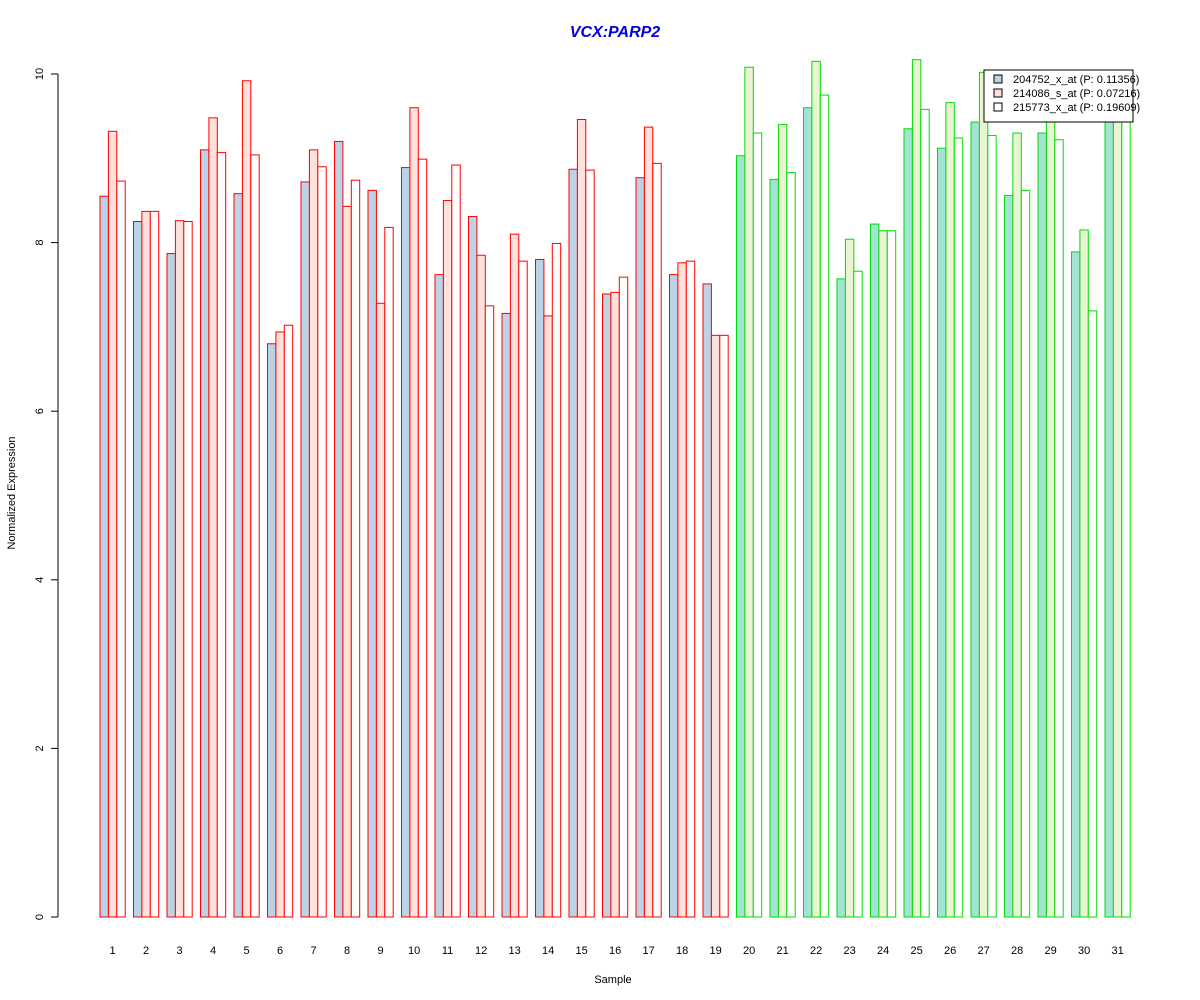  What do you see at coordinates (548, 951) in the screenshot?
I see `x-tick-label: 14` at bounding box center [548, 951].